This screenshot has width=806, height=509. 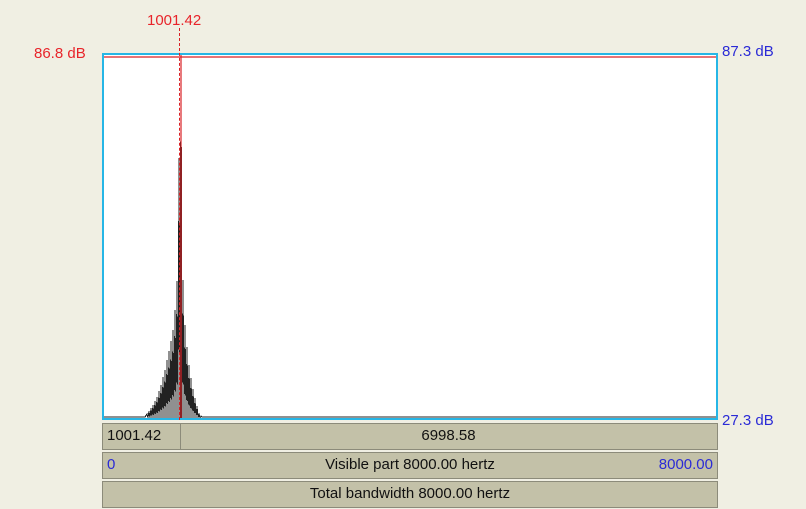 I want to click on selection-left-segment: 1001.42, so click(x=142, y=436).